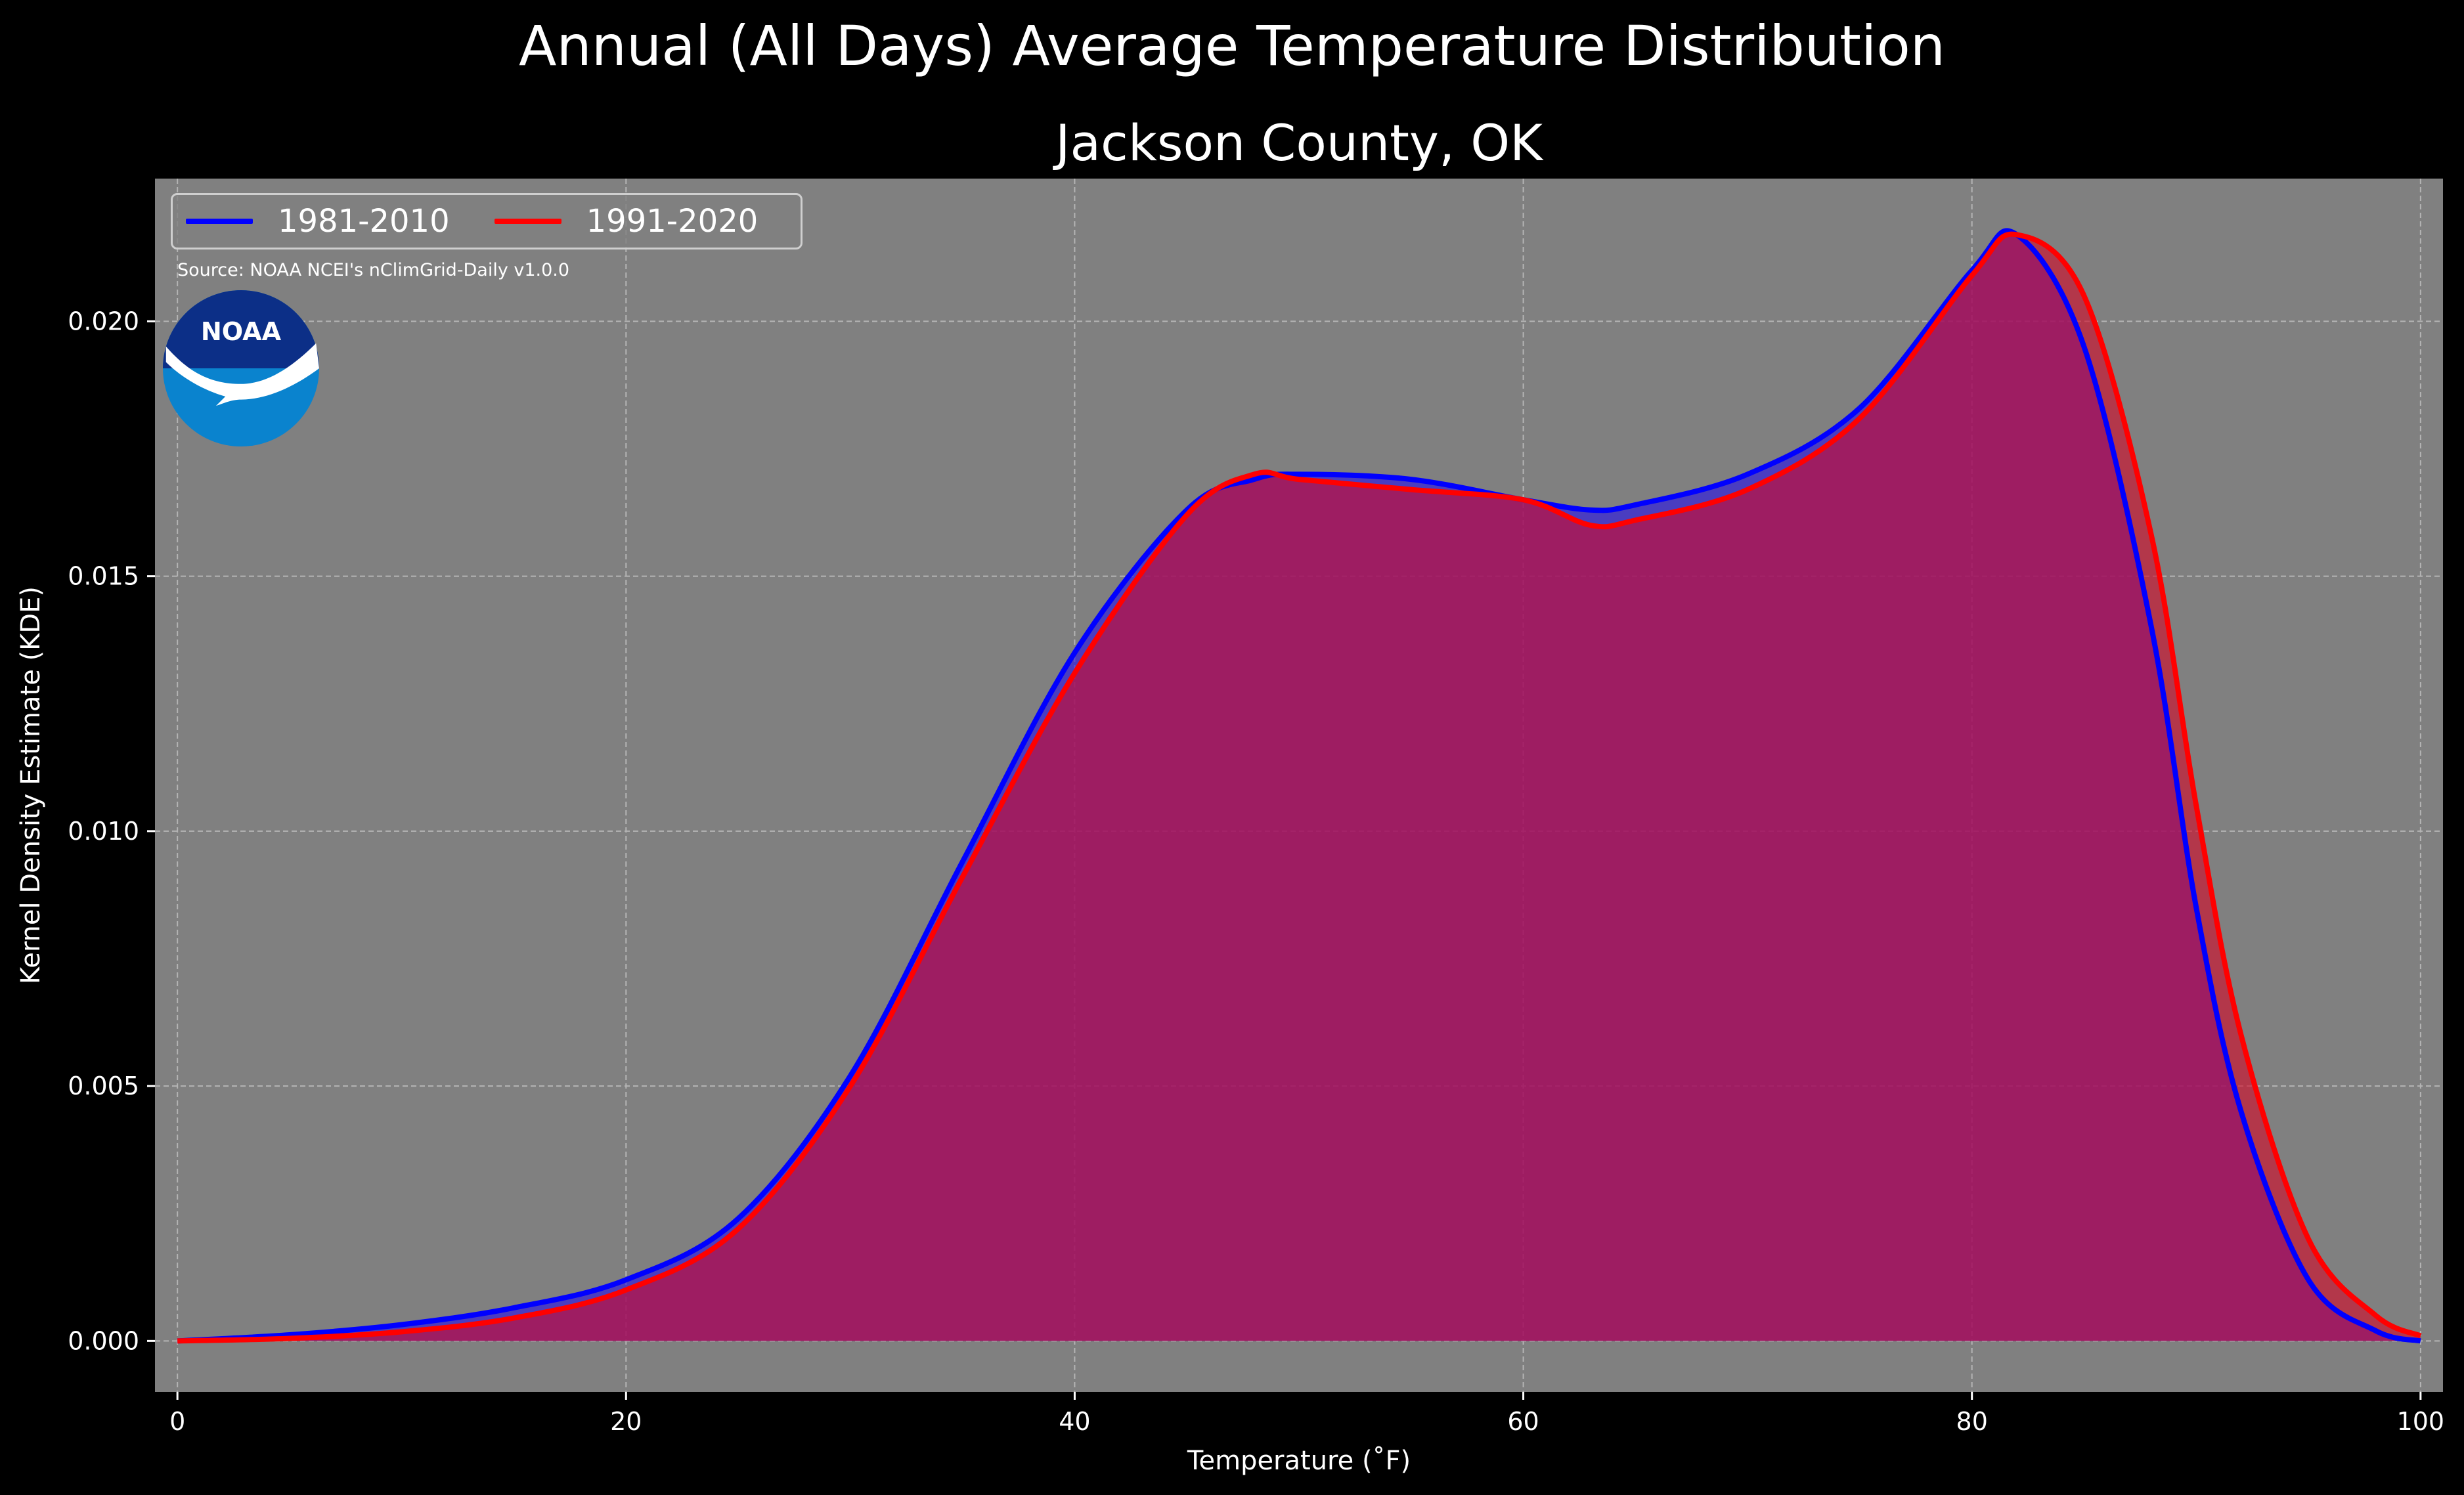 The image size is (2464, 1495). Describe the element at coordinates (103, 831) in the screenshot. I see `y-tick-label: 0.010` at that location.